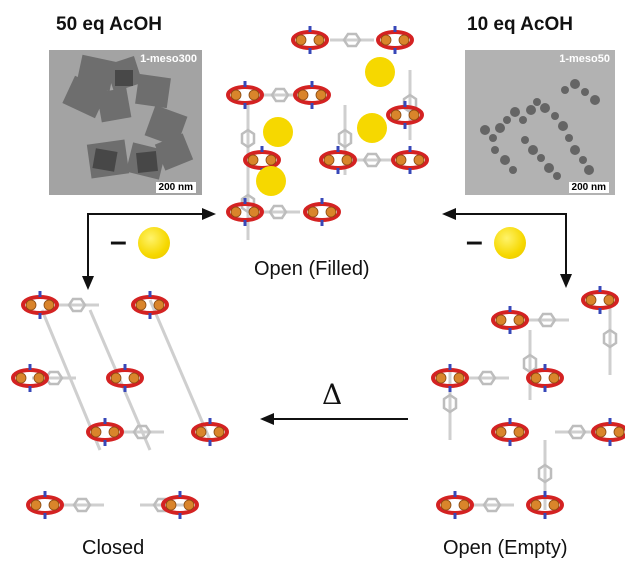 The height and width of the screenshot is (564, 625). Describe the element at coordinates (109, 24) in the screenshot. I see `left-condition-title: 50 eq AcOH` at that location.